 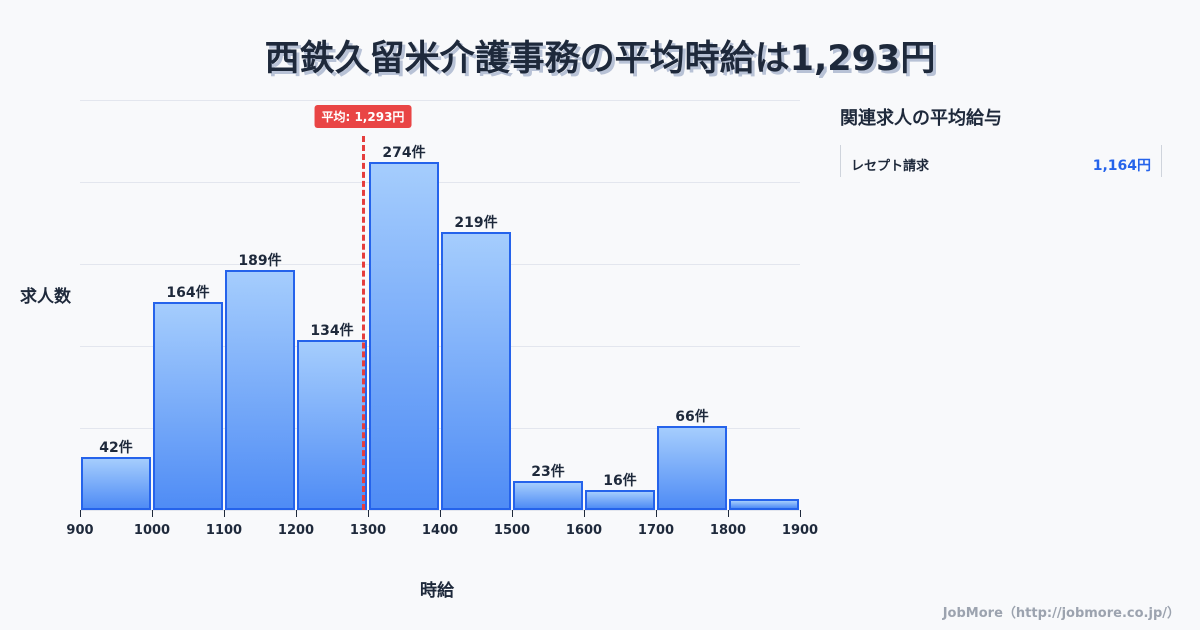 I want to click on bar-value-label: 134件, so click(x=332, y=330).